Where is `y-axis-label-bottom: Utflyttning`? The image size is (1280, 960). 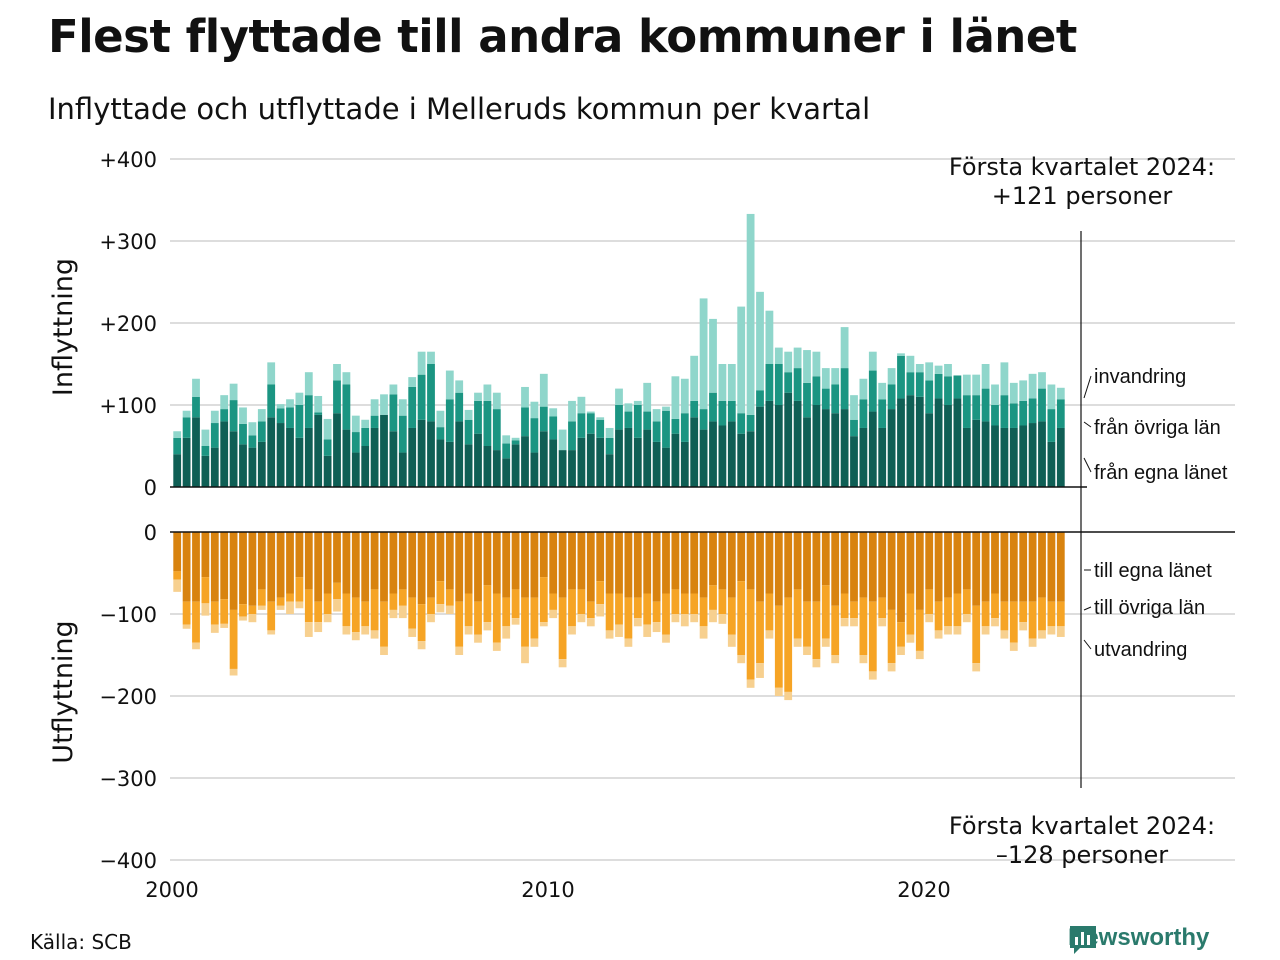 y-axis-label-bottom: Utflyttning is located at coordinates (63, 691).